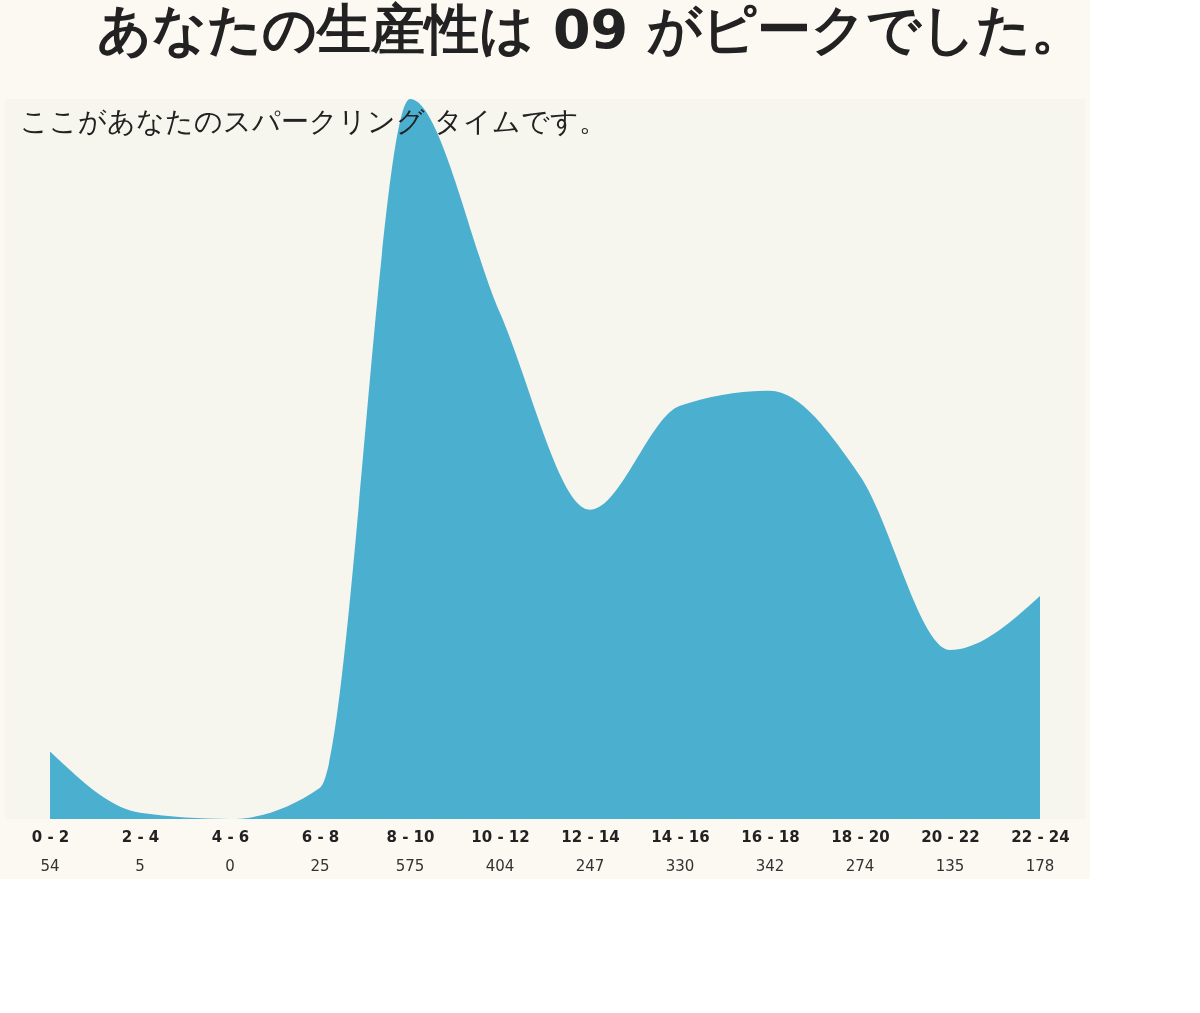  I want to click on data-label: 330, so click(680, 866).